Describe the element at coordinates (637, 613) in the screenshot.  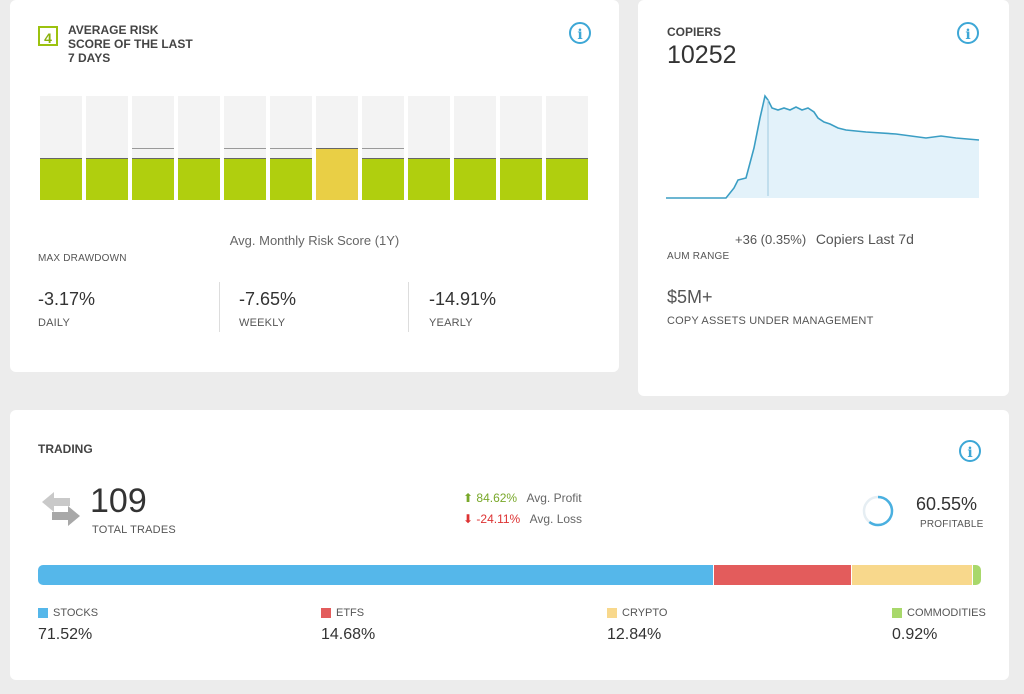
I see `legend-label-crypto: CRYPTO` at that location.